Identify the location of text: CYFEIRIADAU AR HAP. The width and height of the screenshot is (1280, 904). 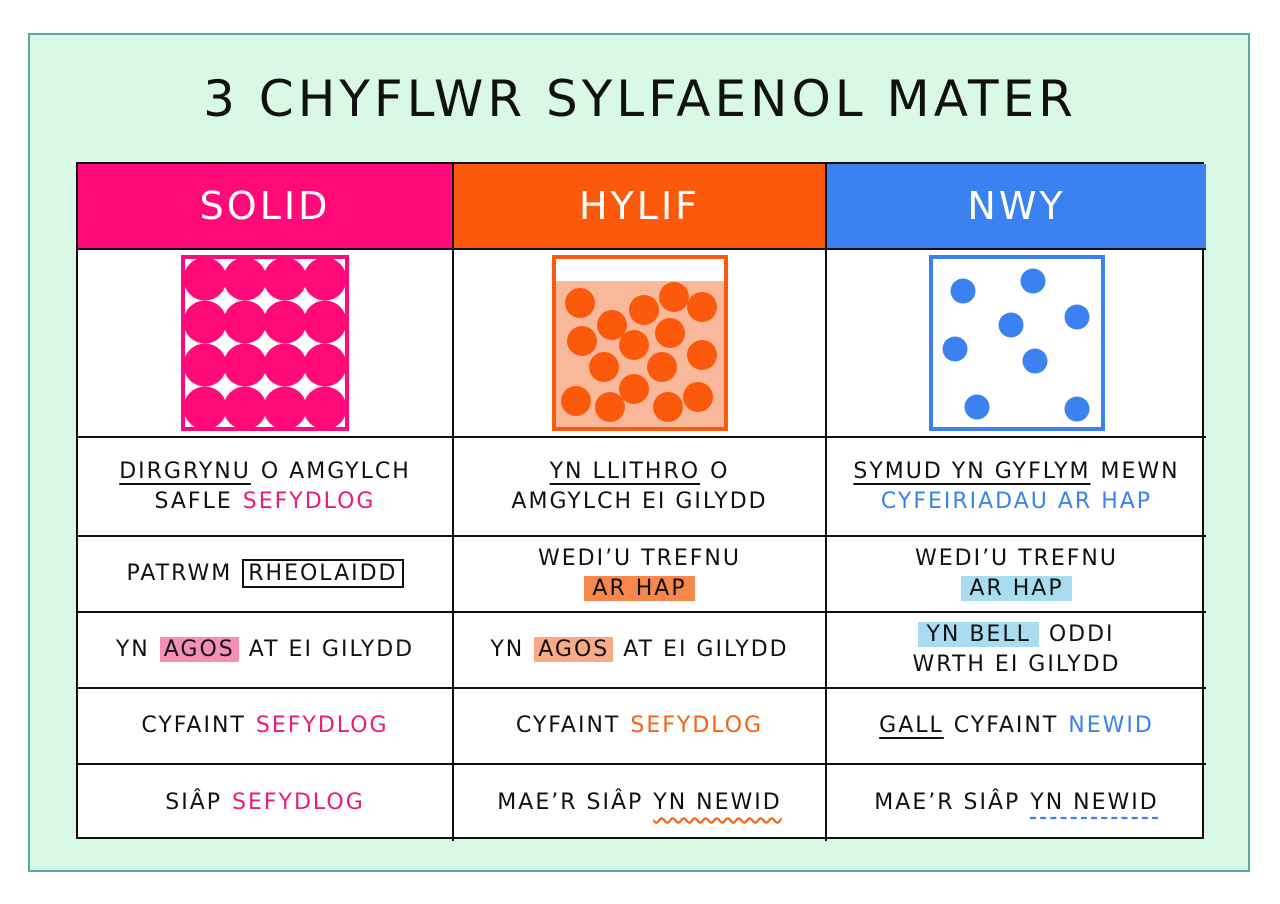
(1016, 501).